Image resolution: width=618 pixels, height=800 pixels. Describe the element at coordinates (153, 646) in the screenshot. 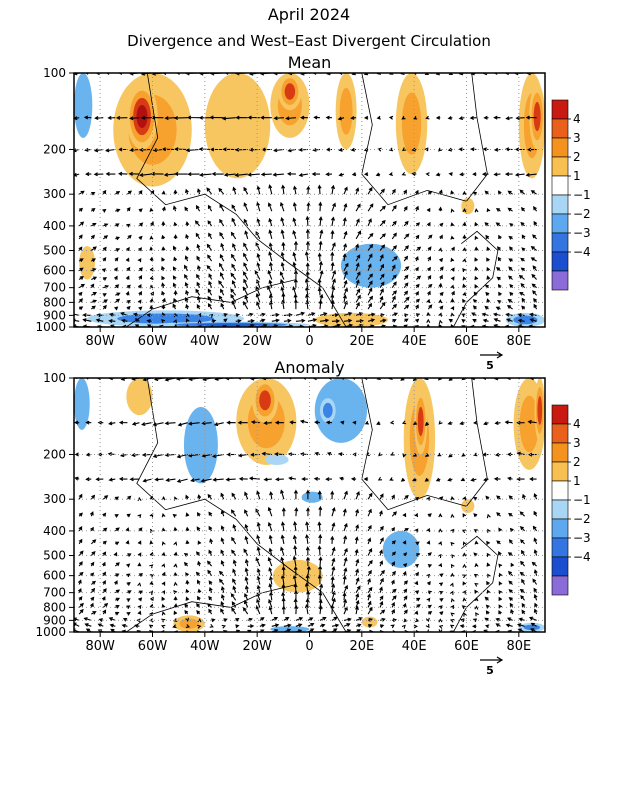

I see `anom-x-tick-label: 60W` at that location.